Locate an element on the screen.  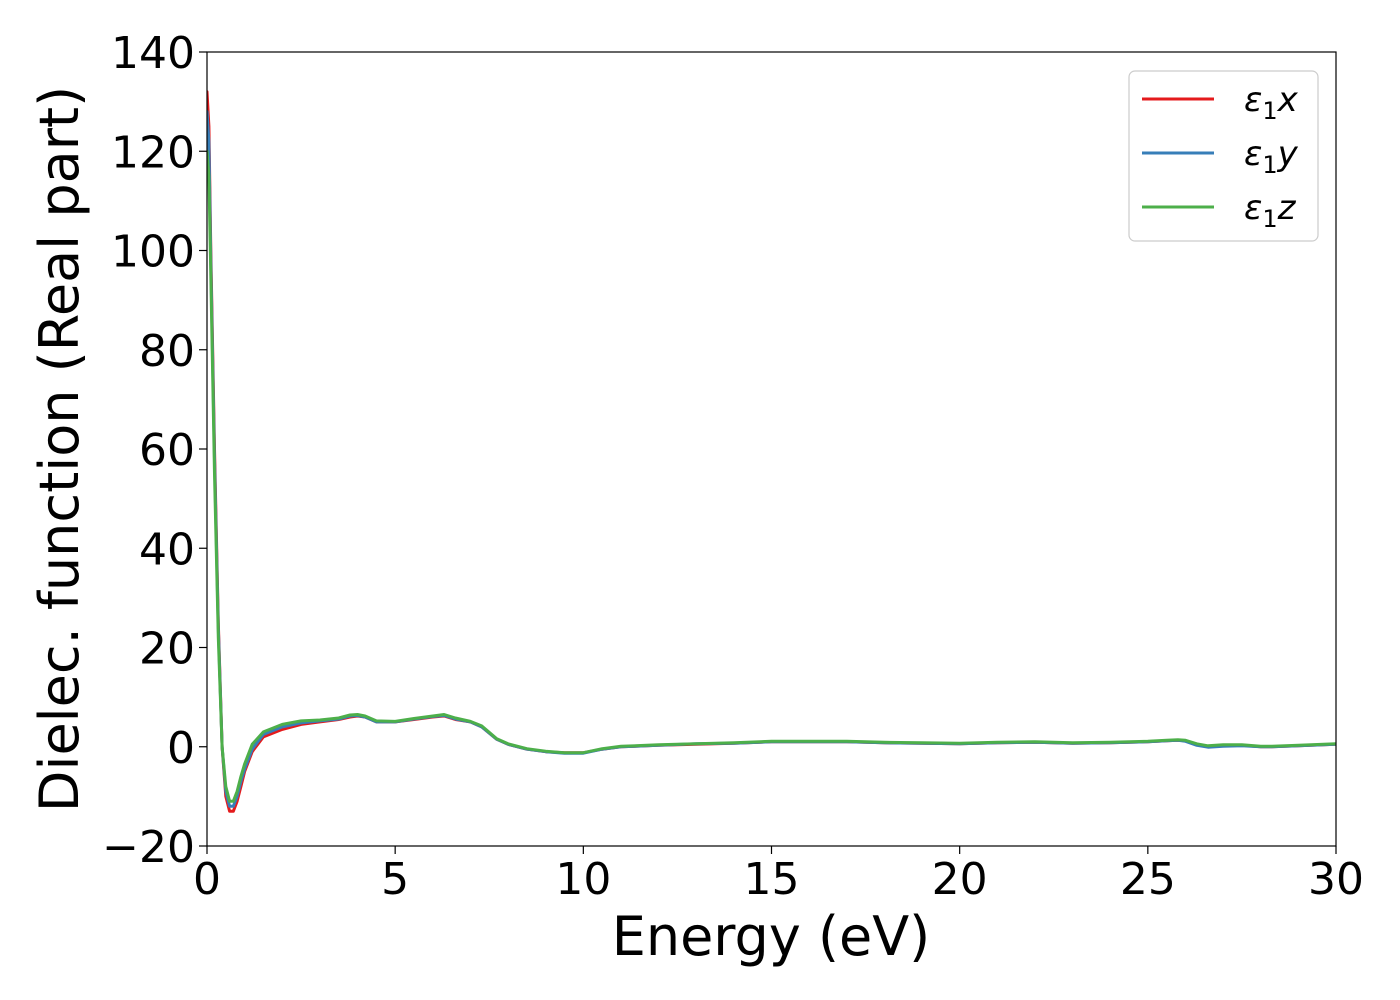
x-axis-label: Energy (eV) is located at coordinates (771, 936).